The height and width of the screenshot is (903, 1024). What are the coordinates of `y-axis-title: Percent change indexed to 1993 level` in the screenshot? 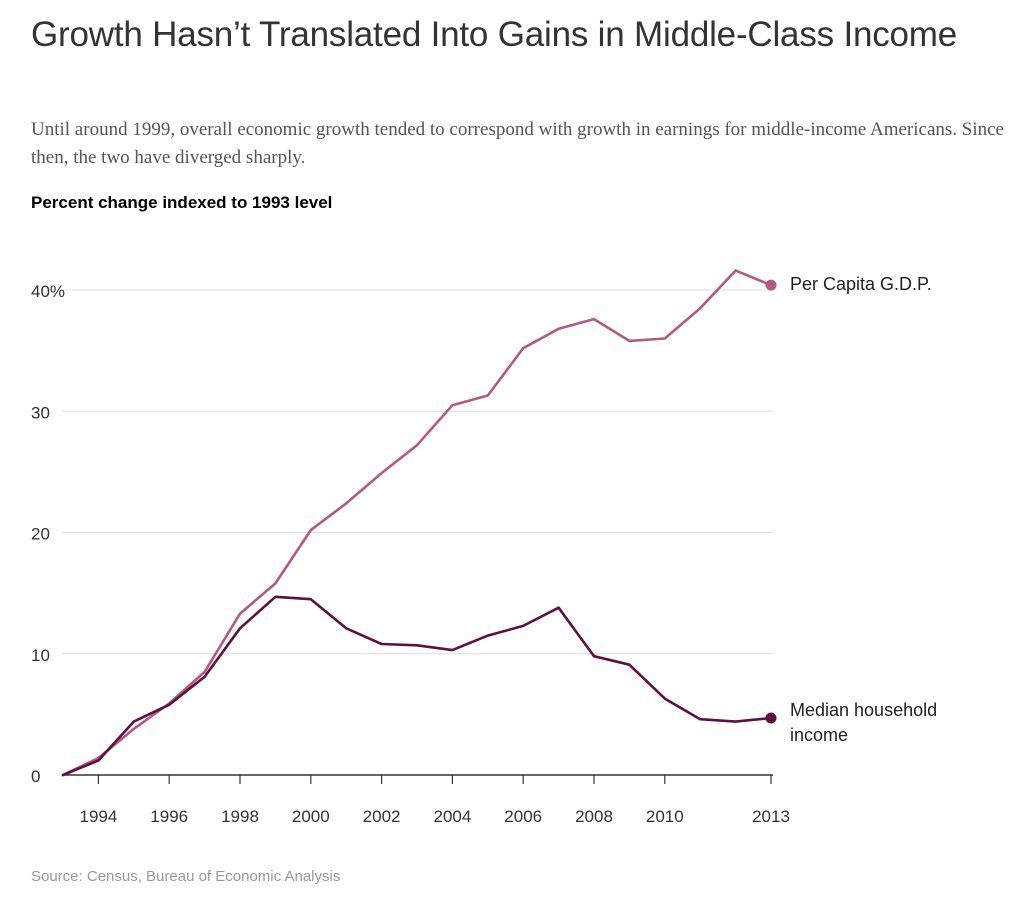 It's located at (182, 202).